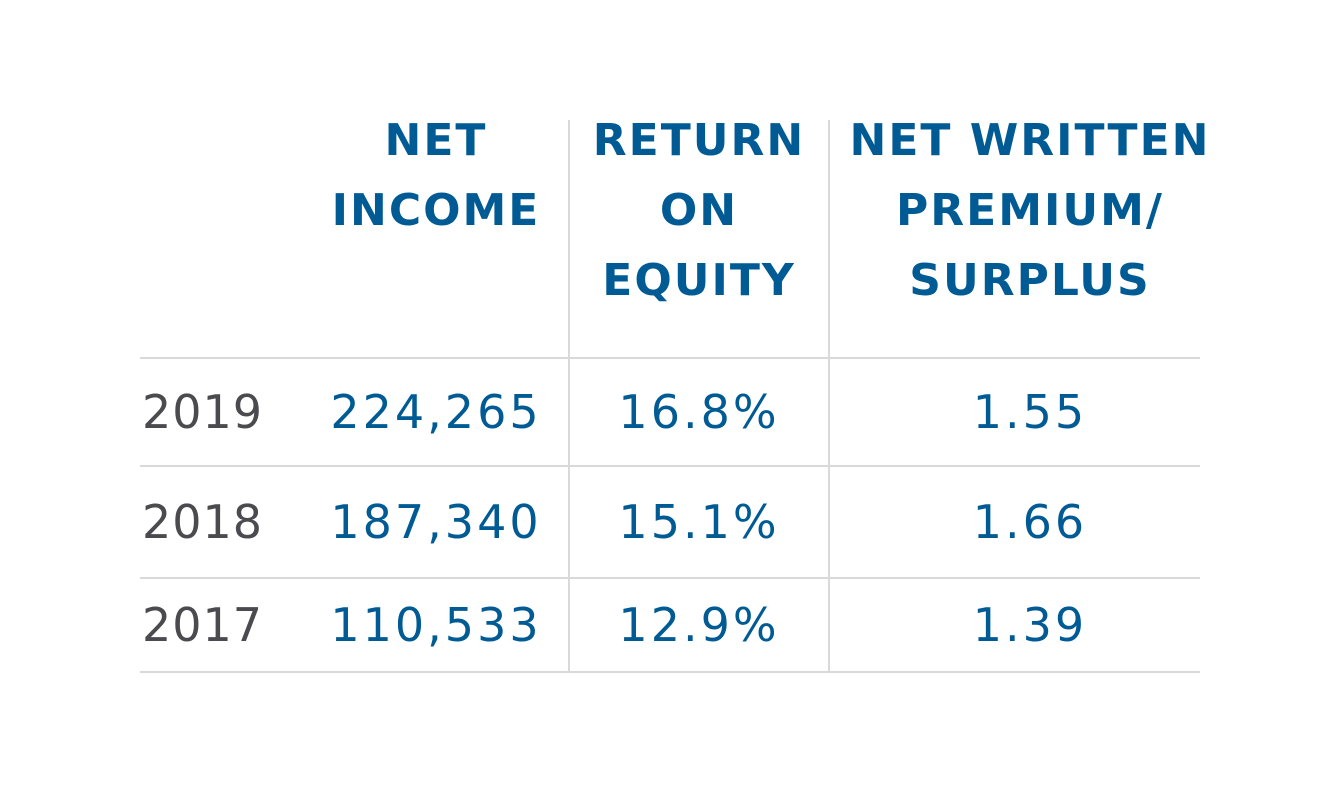 The image size is (1340, 800). I want to click on row-year-label: 2019, so click(202, 412).